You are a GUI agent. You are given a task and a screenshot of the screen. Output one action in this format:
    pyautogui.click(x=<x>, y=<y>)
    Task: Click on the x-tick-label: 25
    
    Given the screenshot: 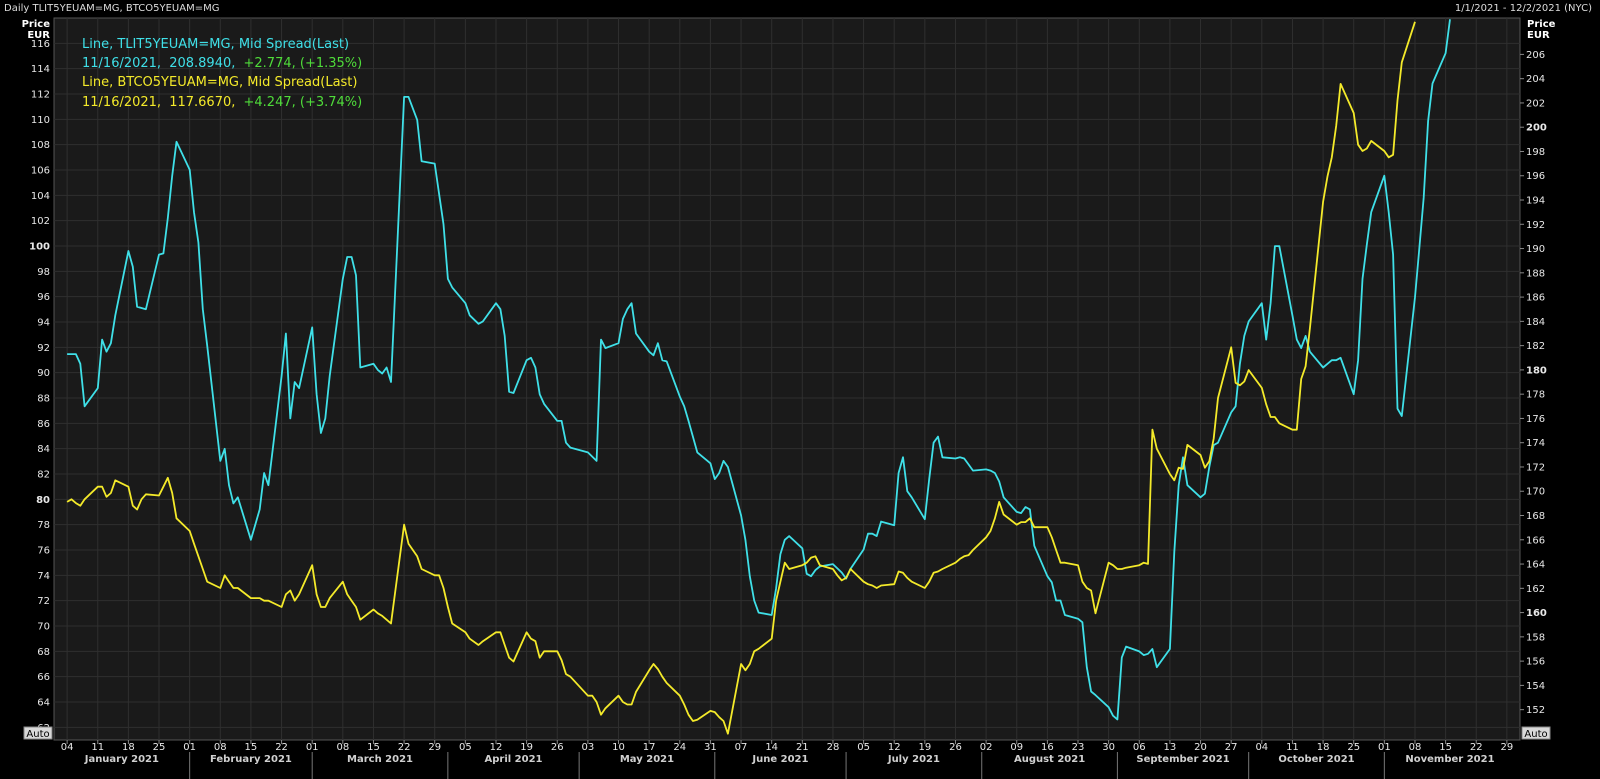 What is the action you would take?
    pyautogui.click(x=159, y=747)
    